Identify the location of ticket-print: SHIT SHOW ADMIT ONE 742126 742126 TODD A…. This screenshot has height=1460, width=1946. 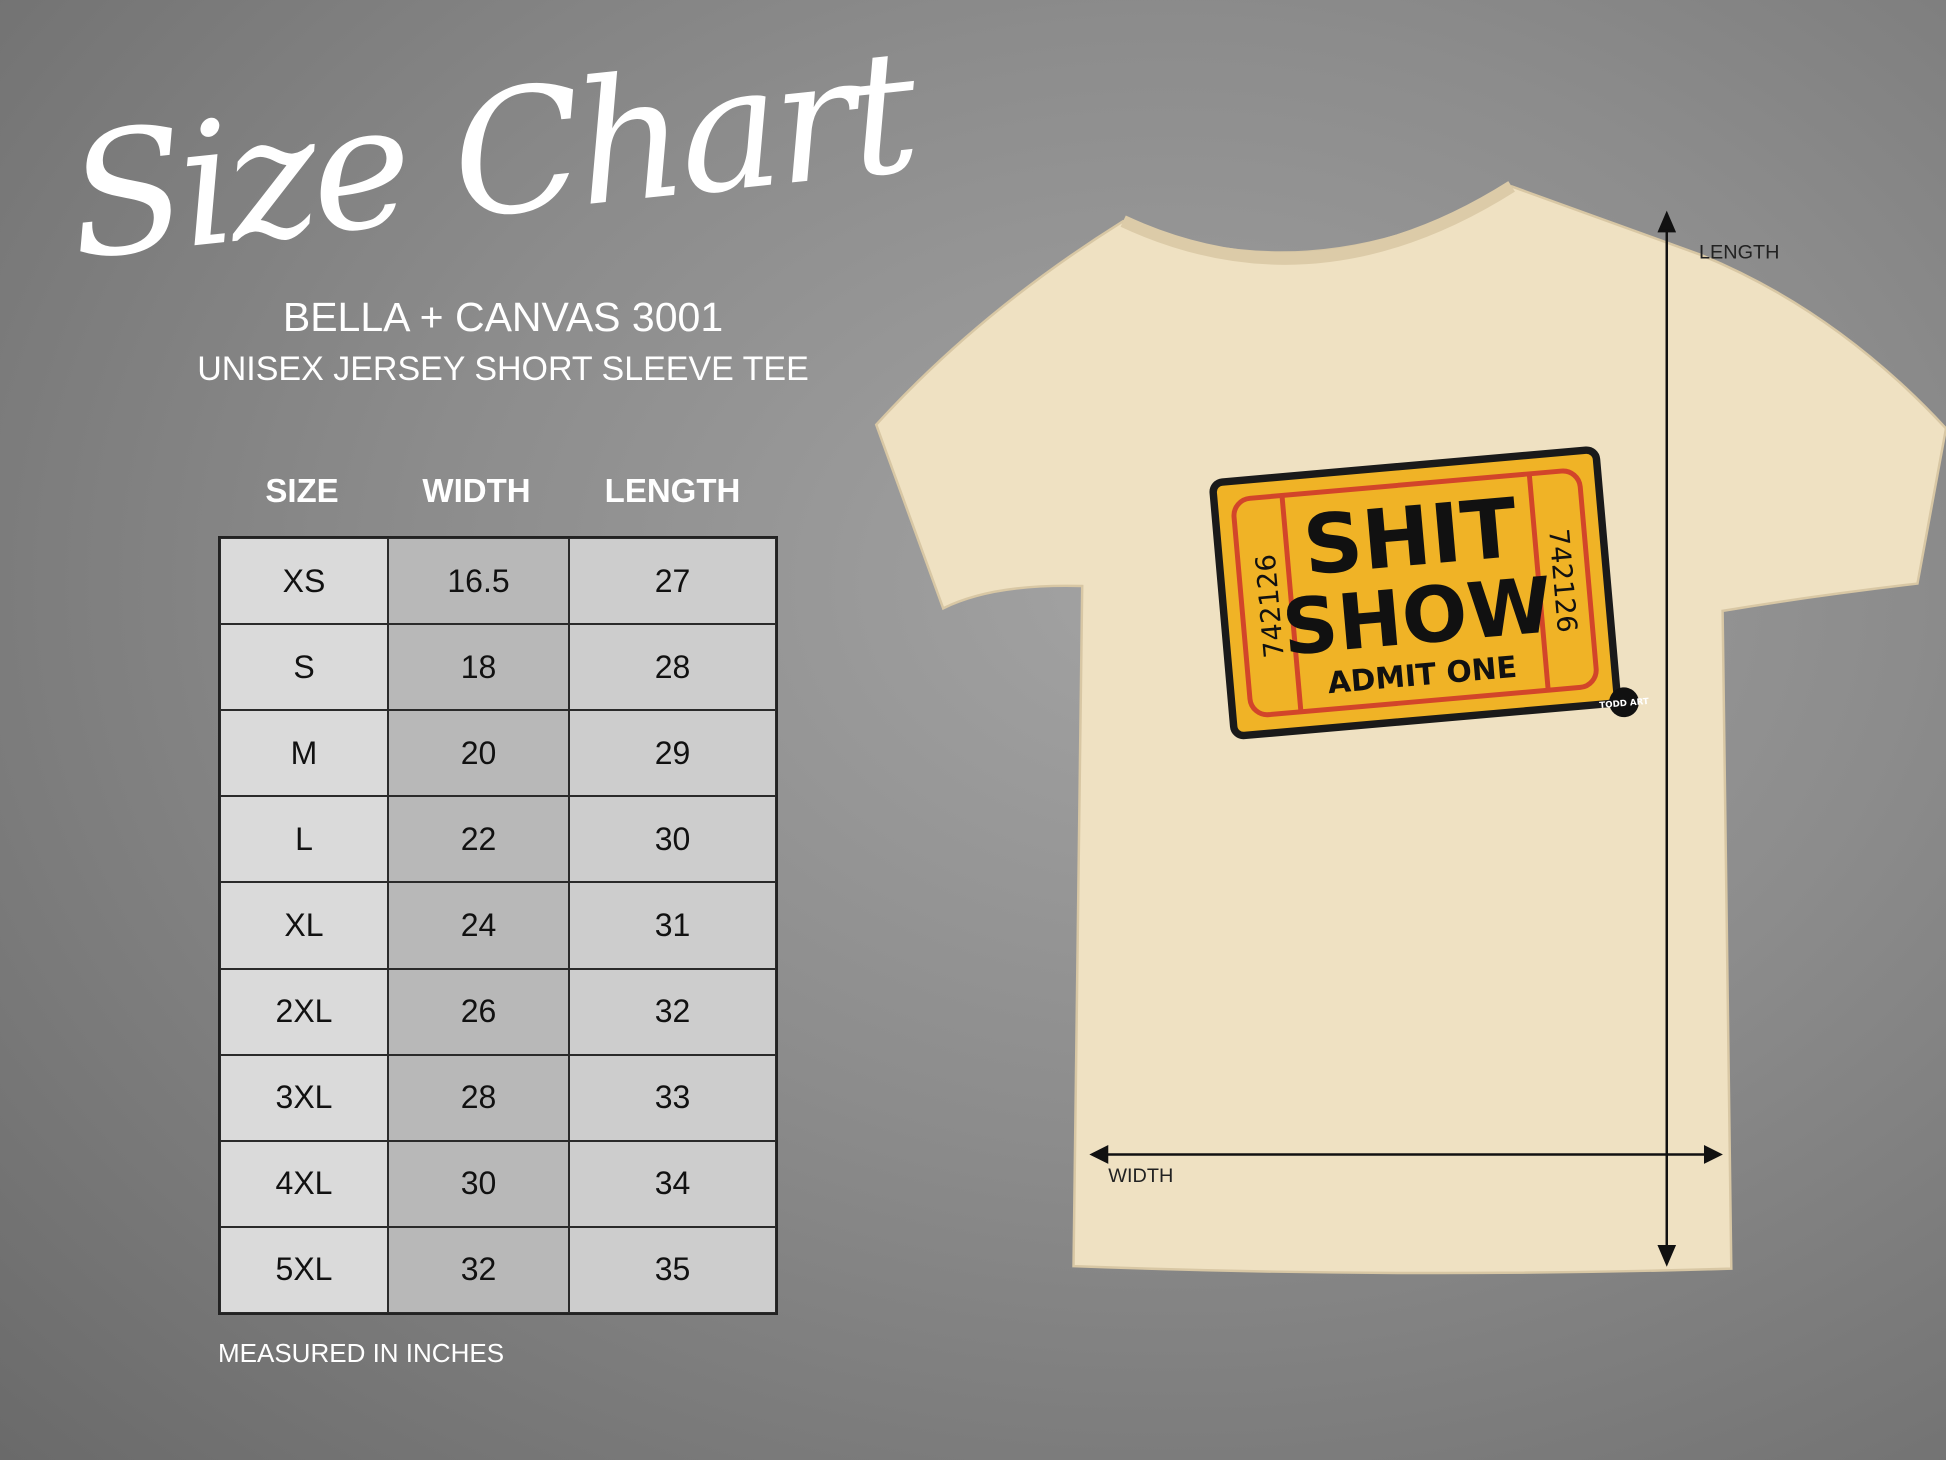
(1429, 593).